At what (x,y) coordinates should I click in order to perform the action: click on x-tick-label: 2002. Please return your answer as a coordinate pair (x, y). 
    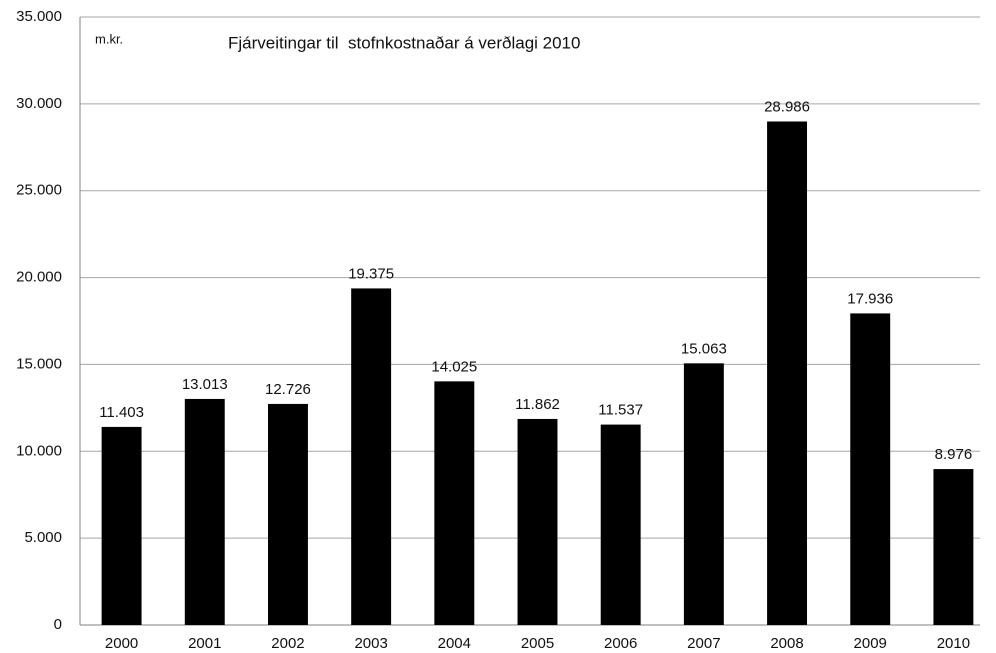
    Looking at the image, I should click on (287, 643).